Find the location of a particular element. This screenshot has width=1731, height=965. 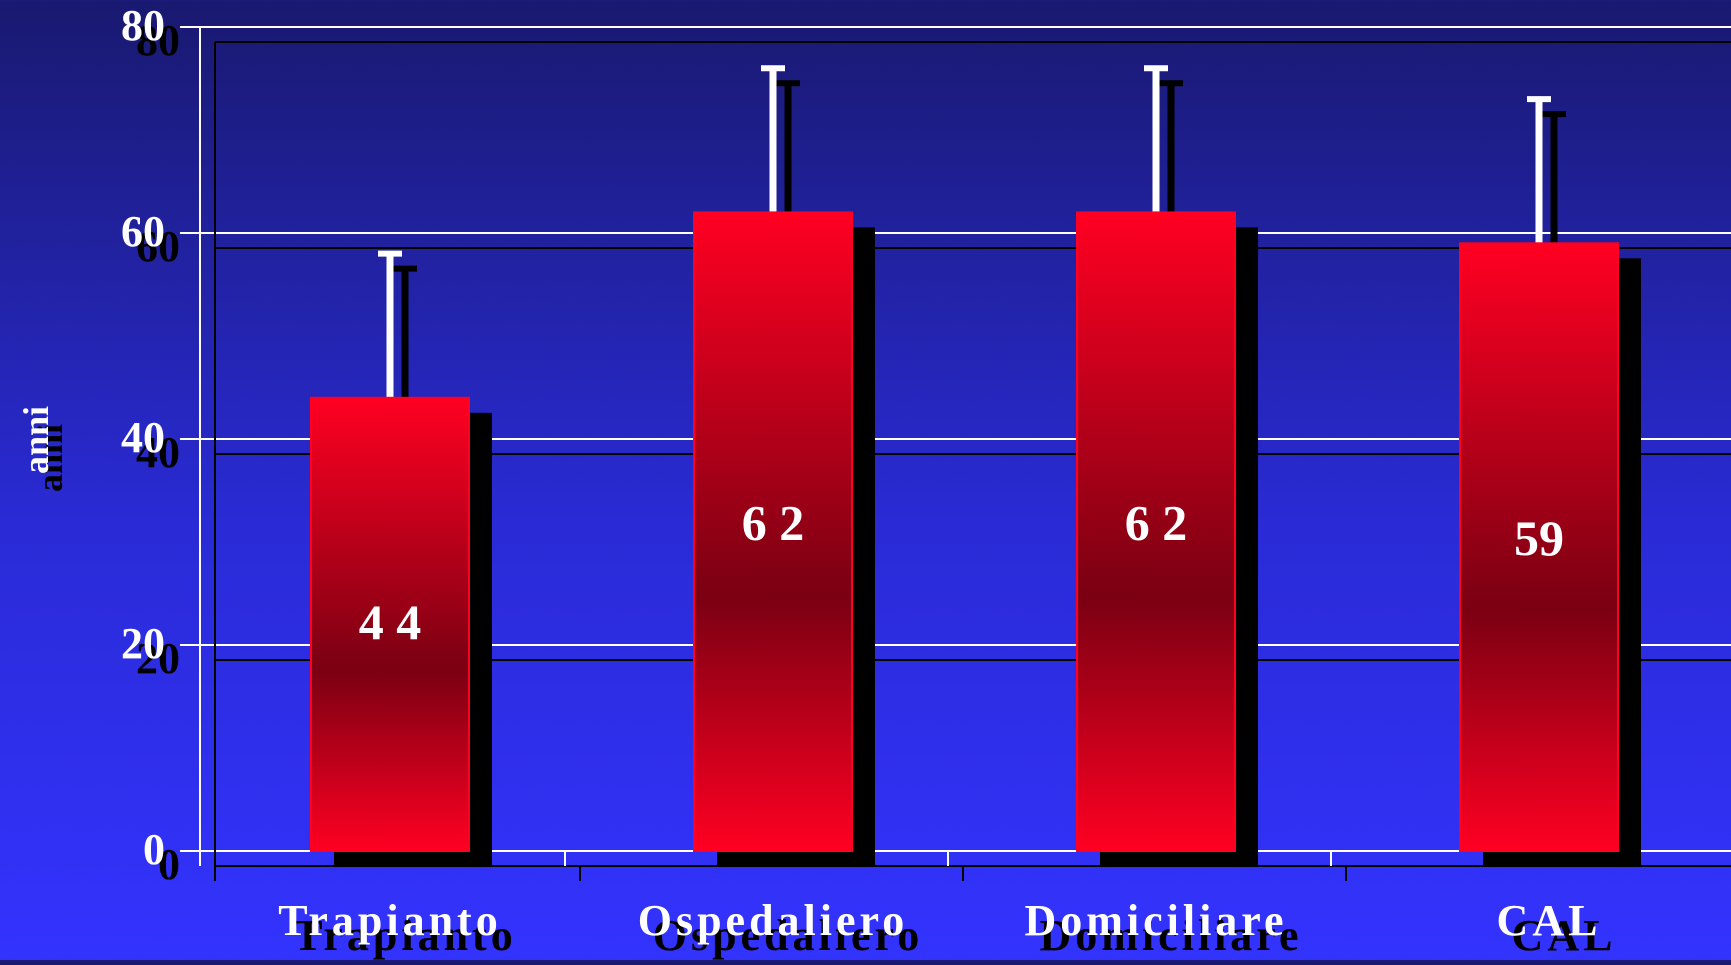

y-tick-label-shadow: 0 is located at coordinates (169, 864).